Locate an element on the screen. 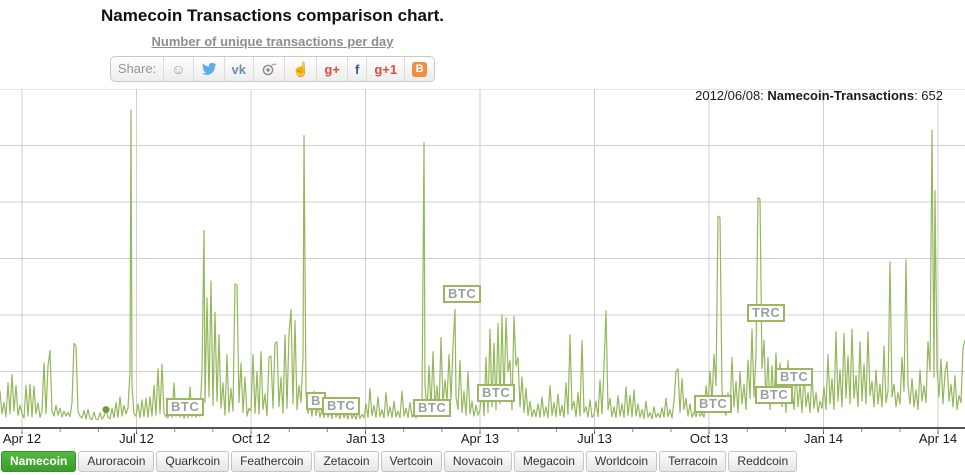 This screenshot has width=965, height=475. tab-novacoin: Novacoin is located at coordinates (477, 461).